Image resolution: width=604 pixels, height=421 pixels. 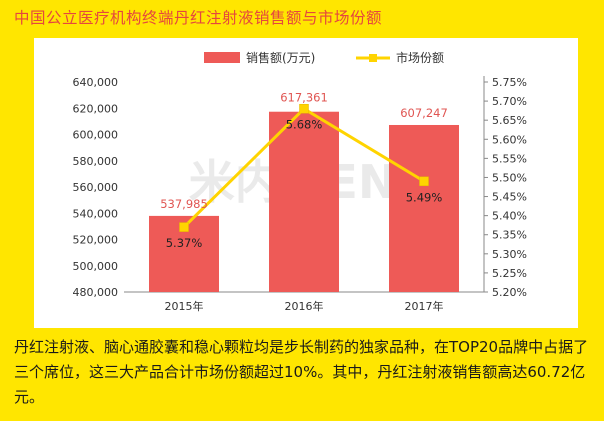 What do you see at coordinates (96, 82) in the screenshot?
I see `left-tick-label: 640,000` at bounding box center [96, 82].